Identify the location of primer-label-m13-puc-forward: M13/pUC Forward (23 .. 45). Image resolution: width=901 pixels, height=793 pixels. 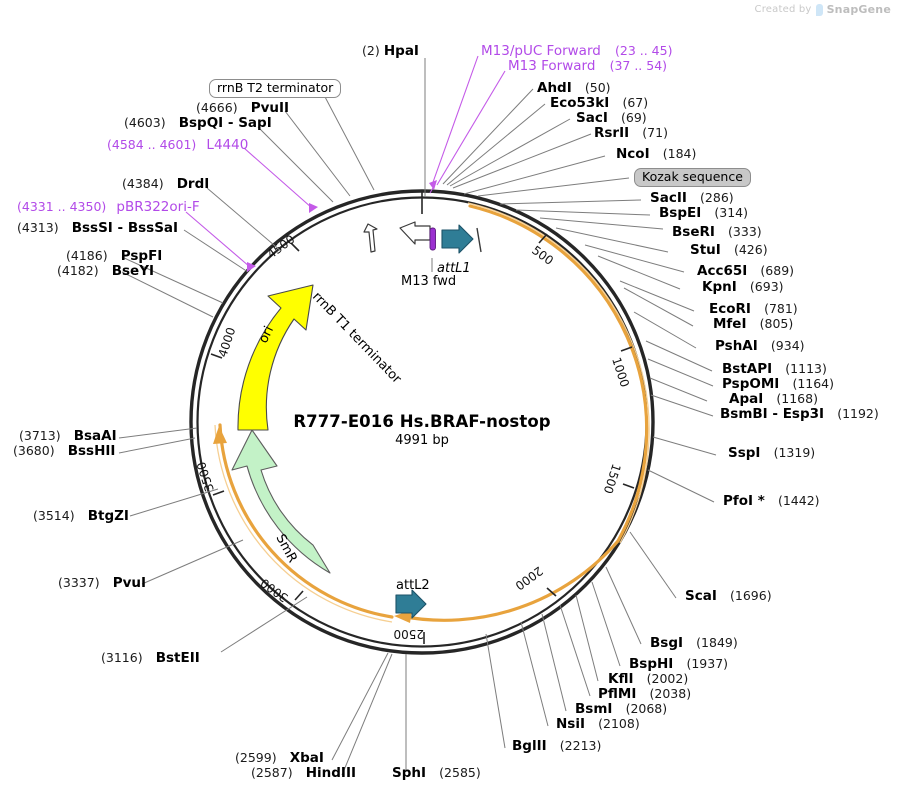
(577, 51).